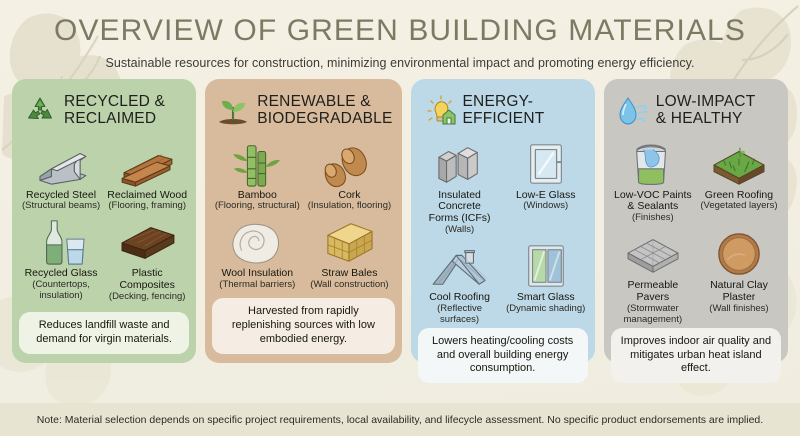 This screenshot has height=436, width=800. I want to click on material-name: Insulated Concrete Forms (ICFs), so click(459, 206).